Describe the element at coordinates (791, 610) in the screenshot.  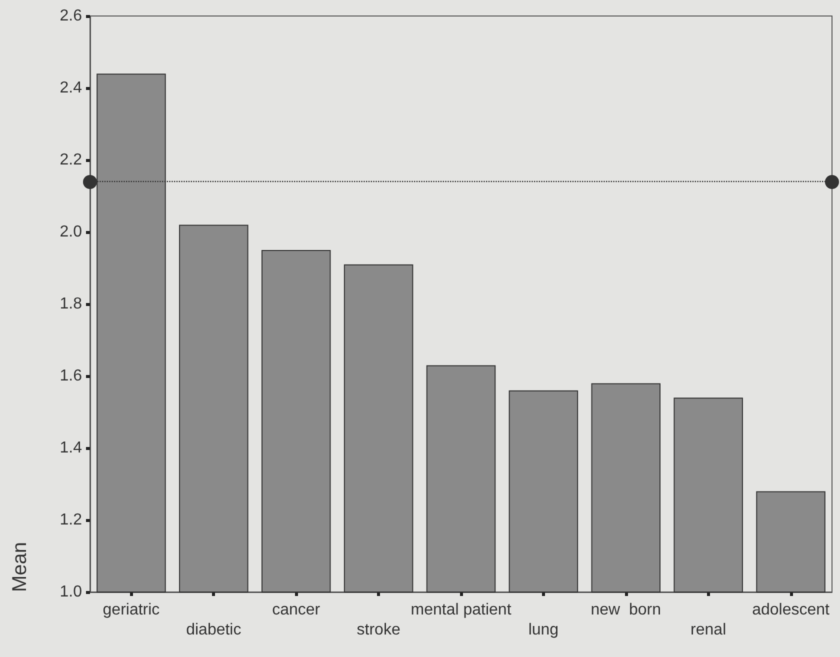
I see `x-tick-label: adolescent` at that location.